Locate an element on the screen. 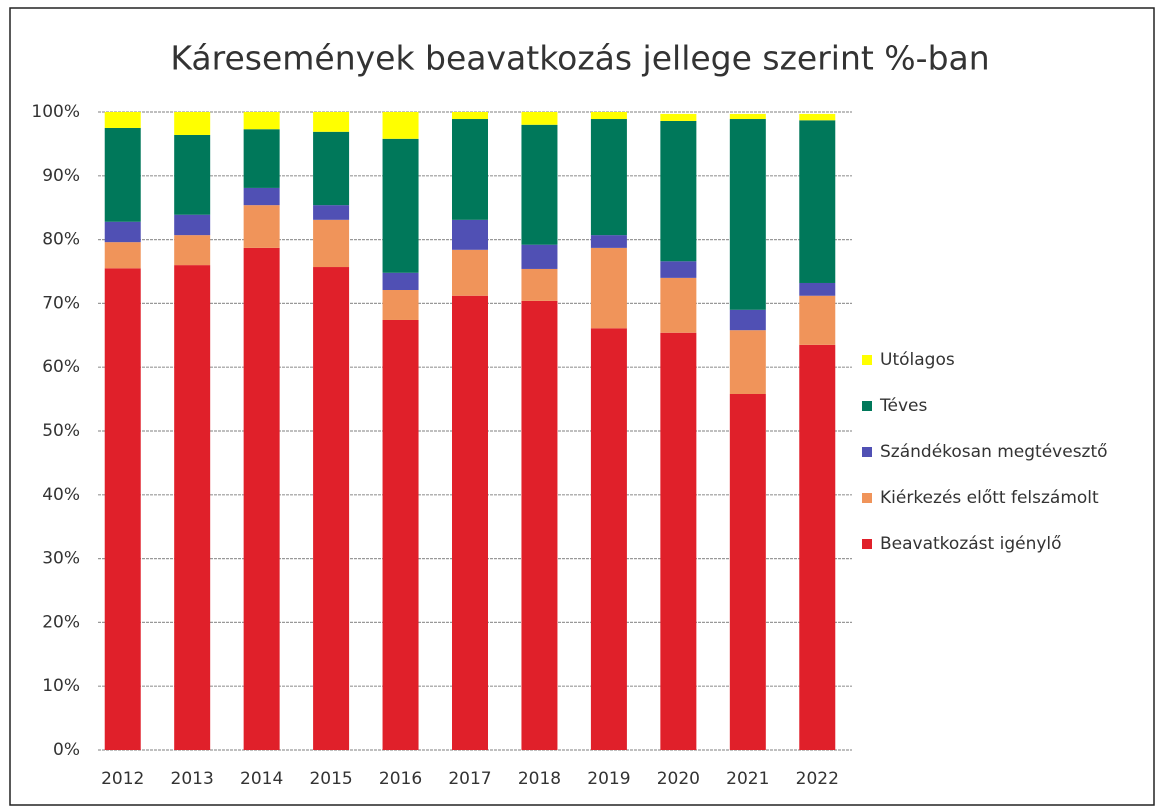 The width and height of the screenshot is (1155, 806). x-tick-label: 2016 is located at coordinates (400, 779).